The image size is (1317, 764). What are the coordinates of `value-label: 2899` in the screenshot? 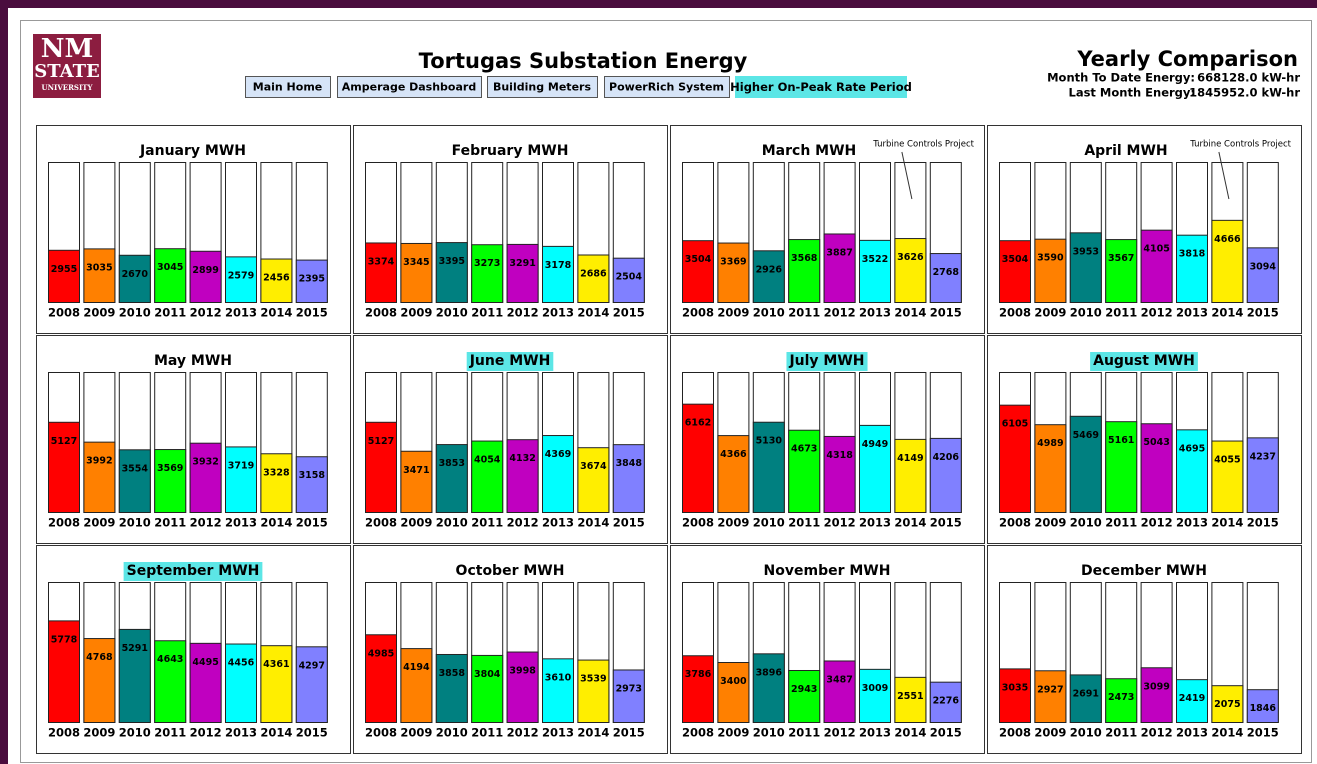 It's located at (205, 270).